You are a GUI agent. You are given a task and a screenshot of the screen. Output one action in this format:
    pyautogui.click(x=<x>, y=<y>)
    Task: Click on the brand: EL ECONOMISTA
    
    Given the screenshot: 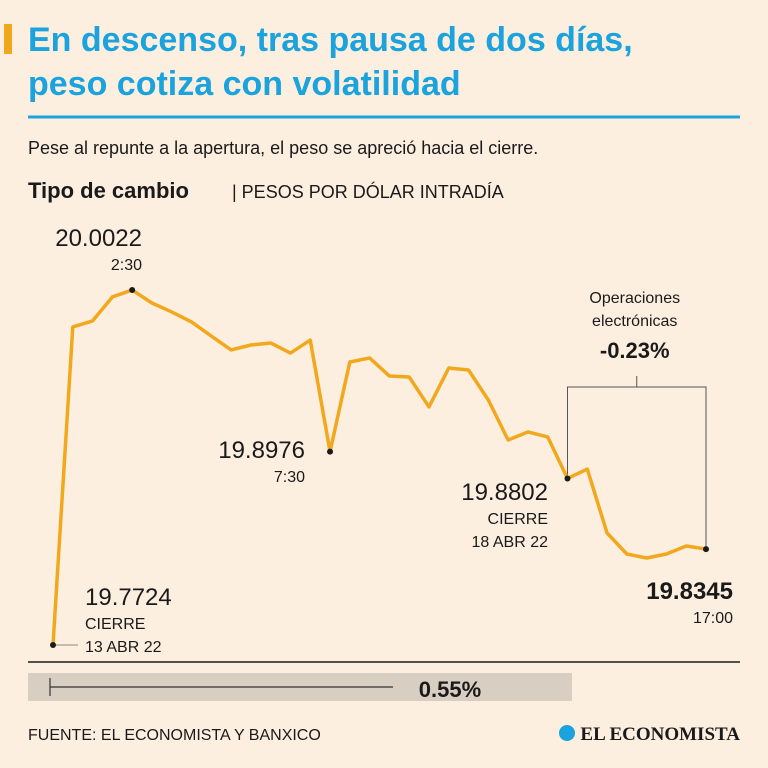 What is the action you would take?
    pyautogui.click(x=660, y=734)
    